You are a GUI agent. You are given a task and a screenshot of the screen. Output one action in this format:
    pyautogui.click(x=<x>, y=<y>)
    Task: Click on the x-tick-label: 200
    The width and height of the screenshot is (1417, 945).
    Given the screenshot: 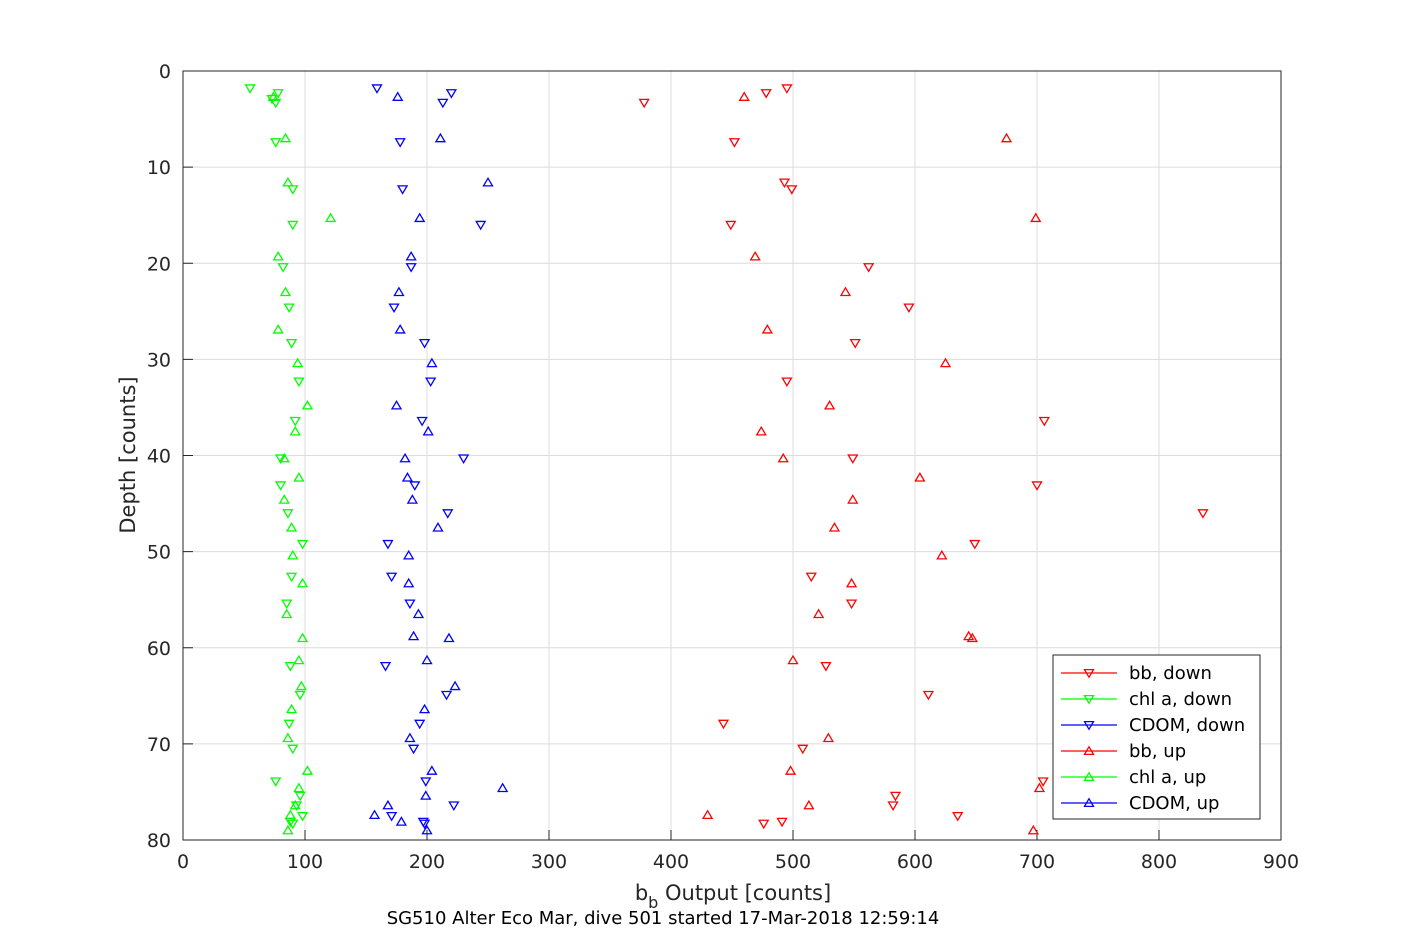 What is the action you would take?
    pyautogui.click(x=427, y=862)
    